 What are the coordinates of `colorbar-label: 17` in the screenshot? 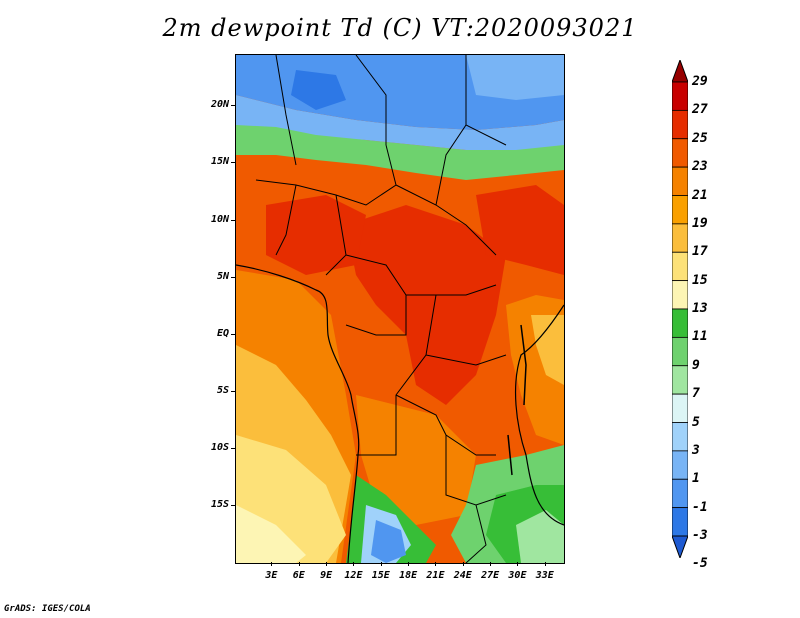 It's located at (700, 252).